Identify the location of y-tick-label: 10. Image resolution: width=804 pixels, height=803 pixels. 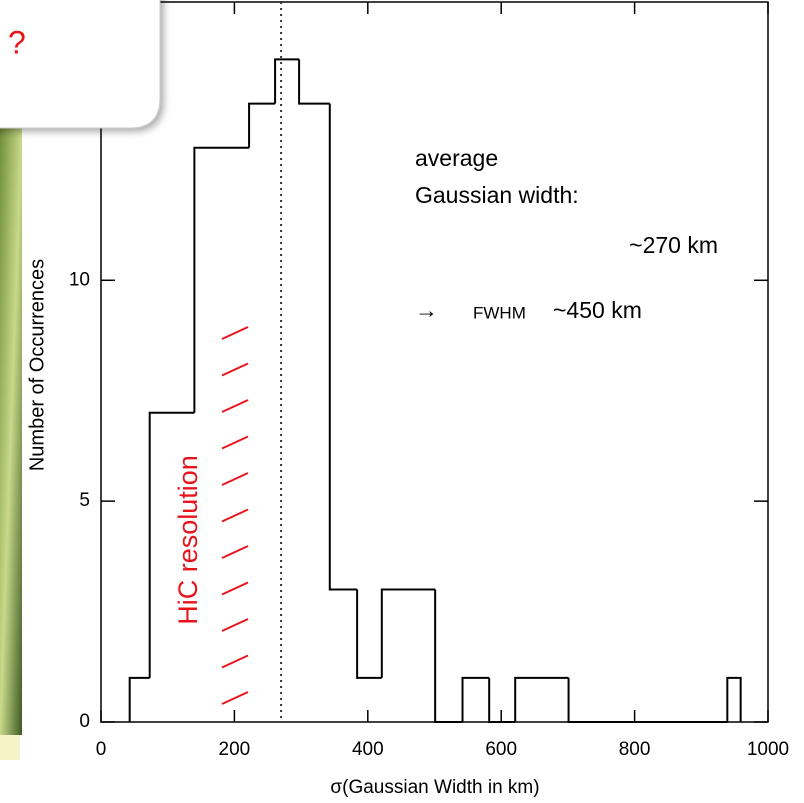
(79, 279).